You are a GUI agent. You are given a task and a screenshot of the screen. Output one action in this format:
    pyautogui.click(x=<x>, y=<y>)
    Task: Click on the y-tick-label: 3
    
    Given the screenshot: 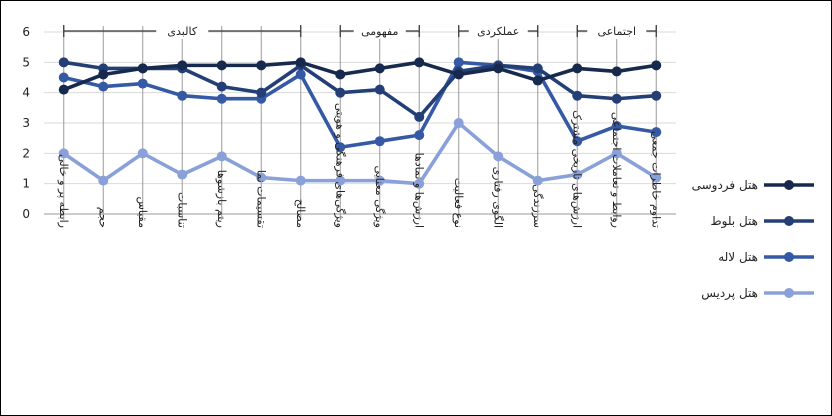 What is the action you would take?
    pyautogui.click(x=26, y=123)
    